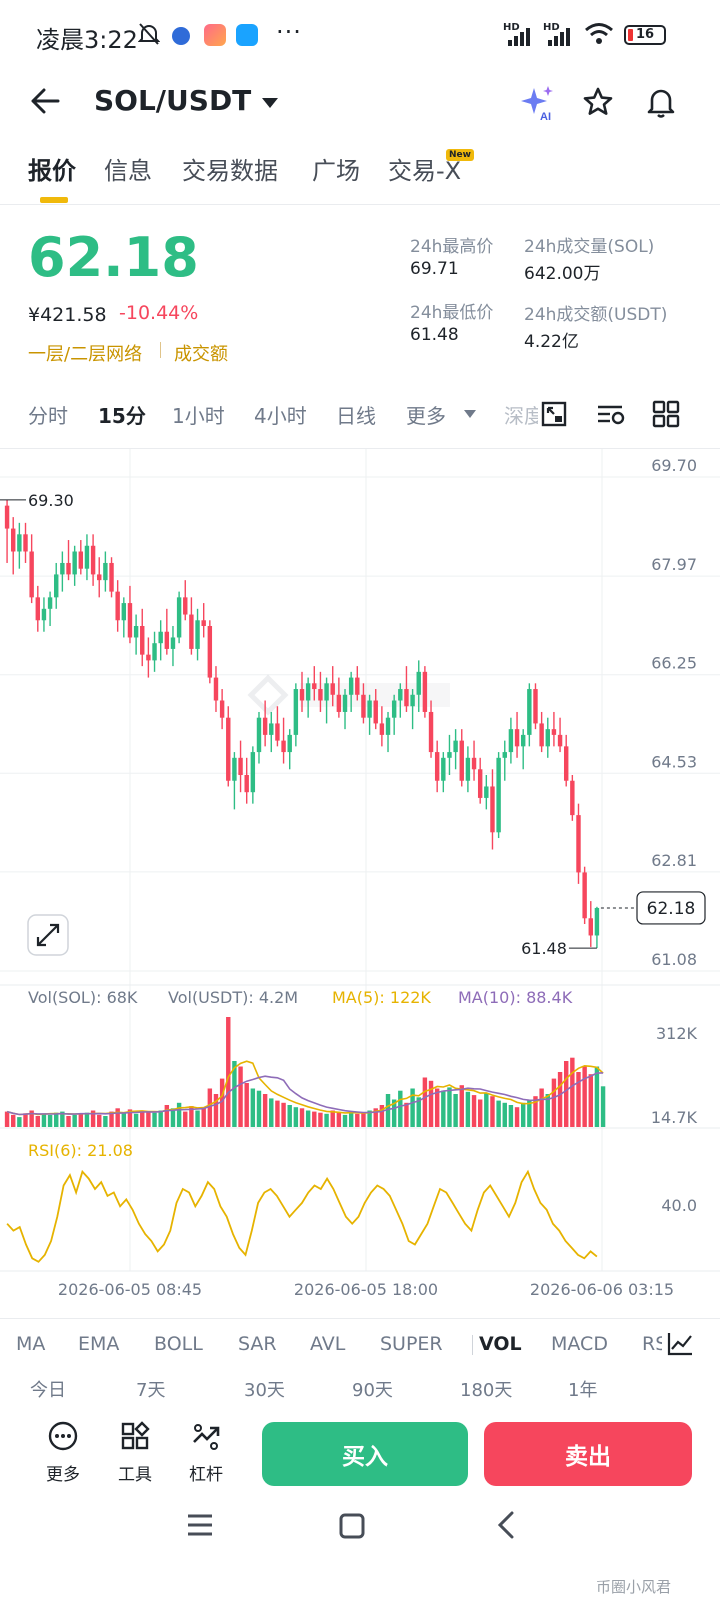 The height and width of the screenshot is (1600, 720). What do you see at coordinates (486, 1390) in the screenshot?
I see `range-180d: 180天` at bounding box center [486, 1390].